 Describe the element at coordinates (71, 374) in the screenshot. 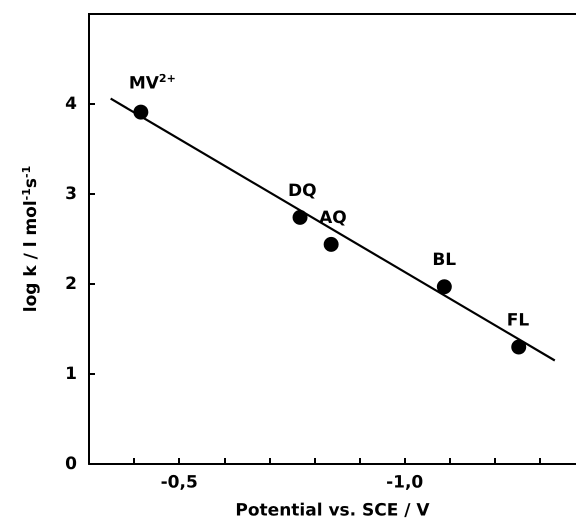

I see `y-tick-label: 1` at that location.